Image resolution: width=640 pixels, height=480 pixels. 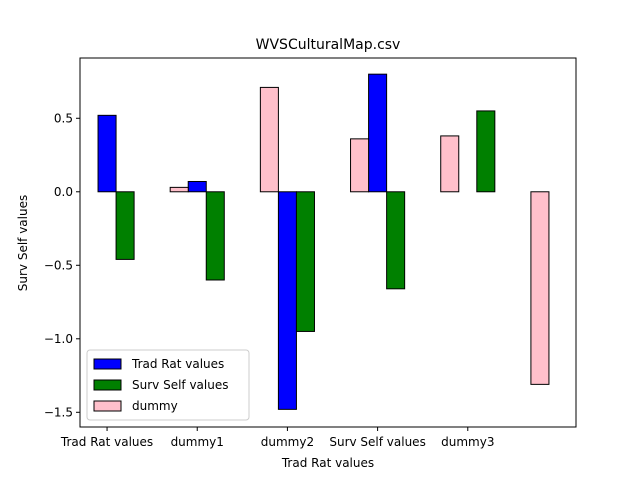 What do you see at coordinates (106, 442) in the screenshot?
I see `x-tick-label: Trad Rat values` at bounding box center [106, 442].